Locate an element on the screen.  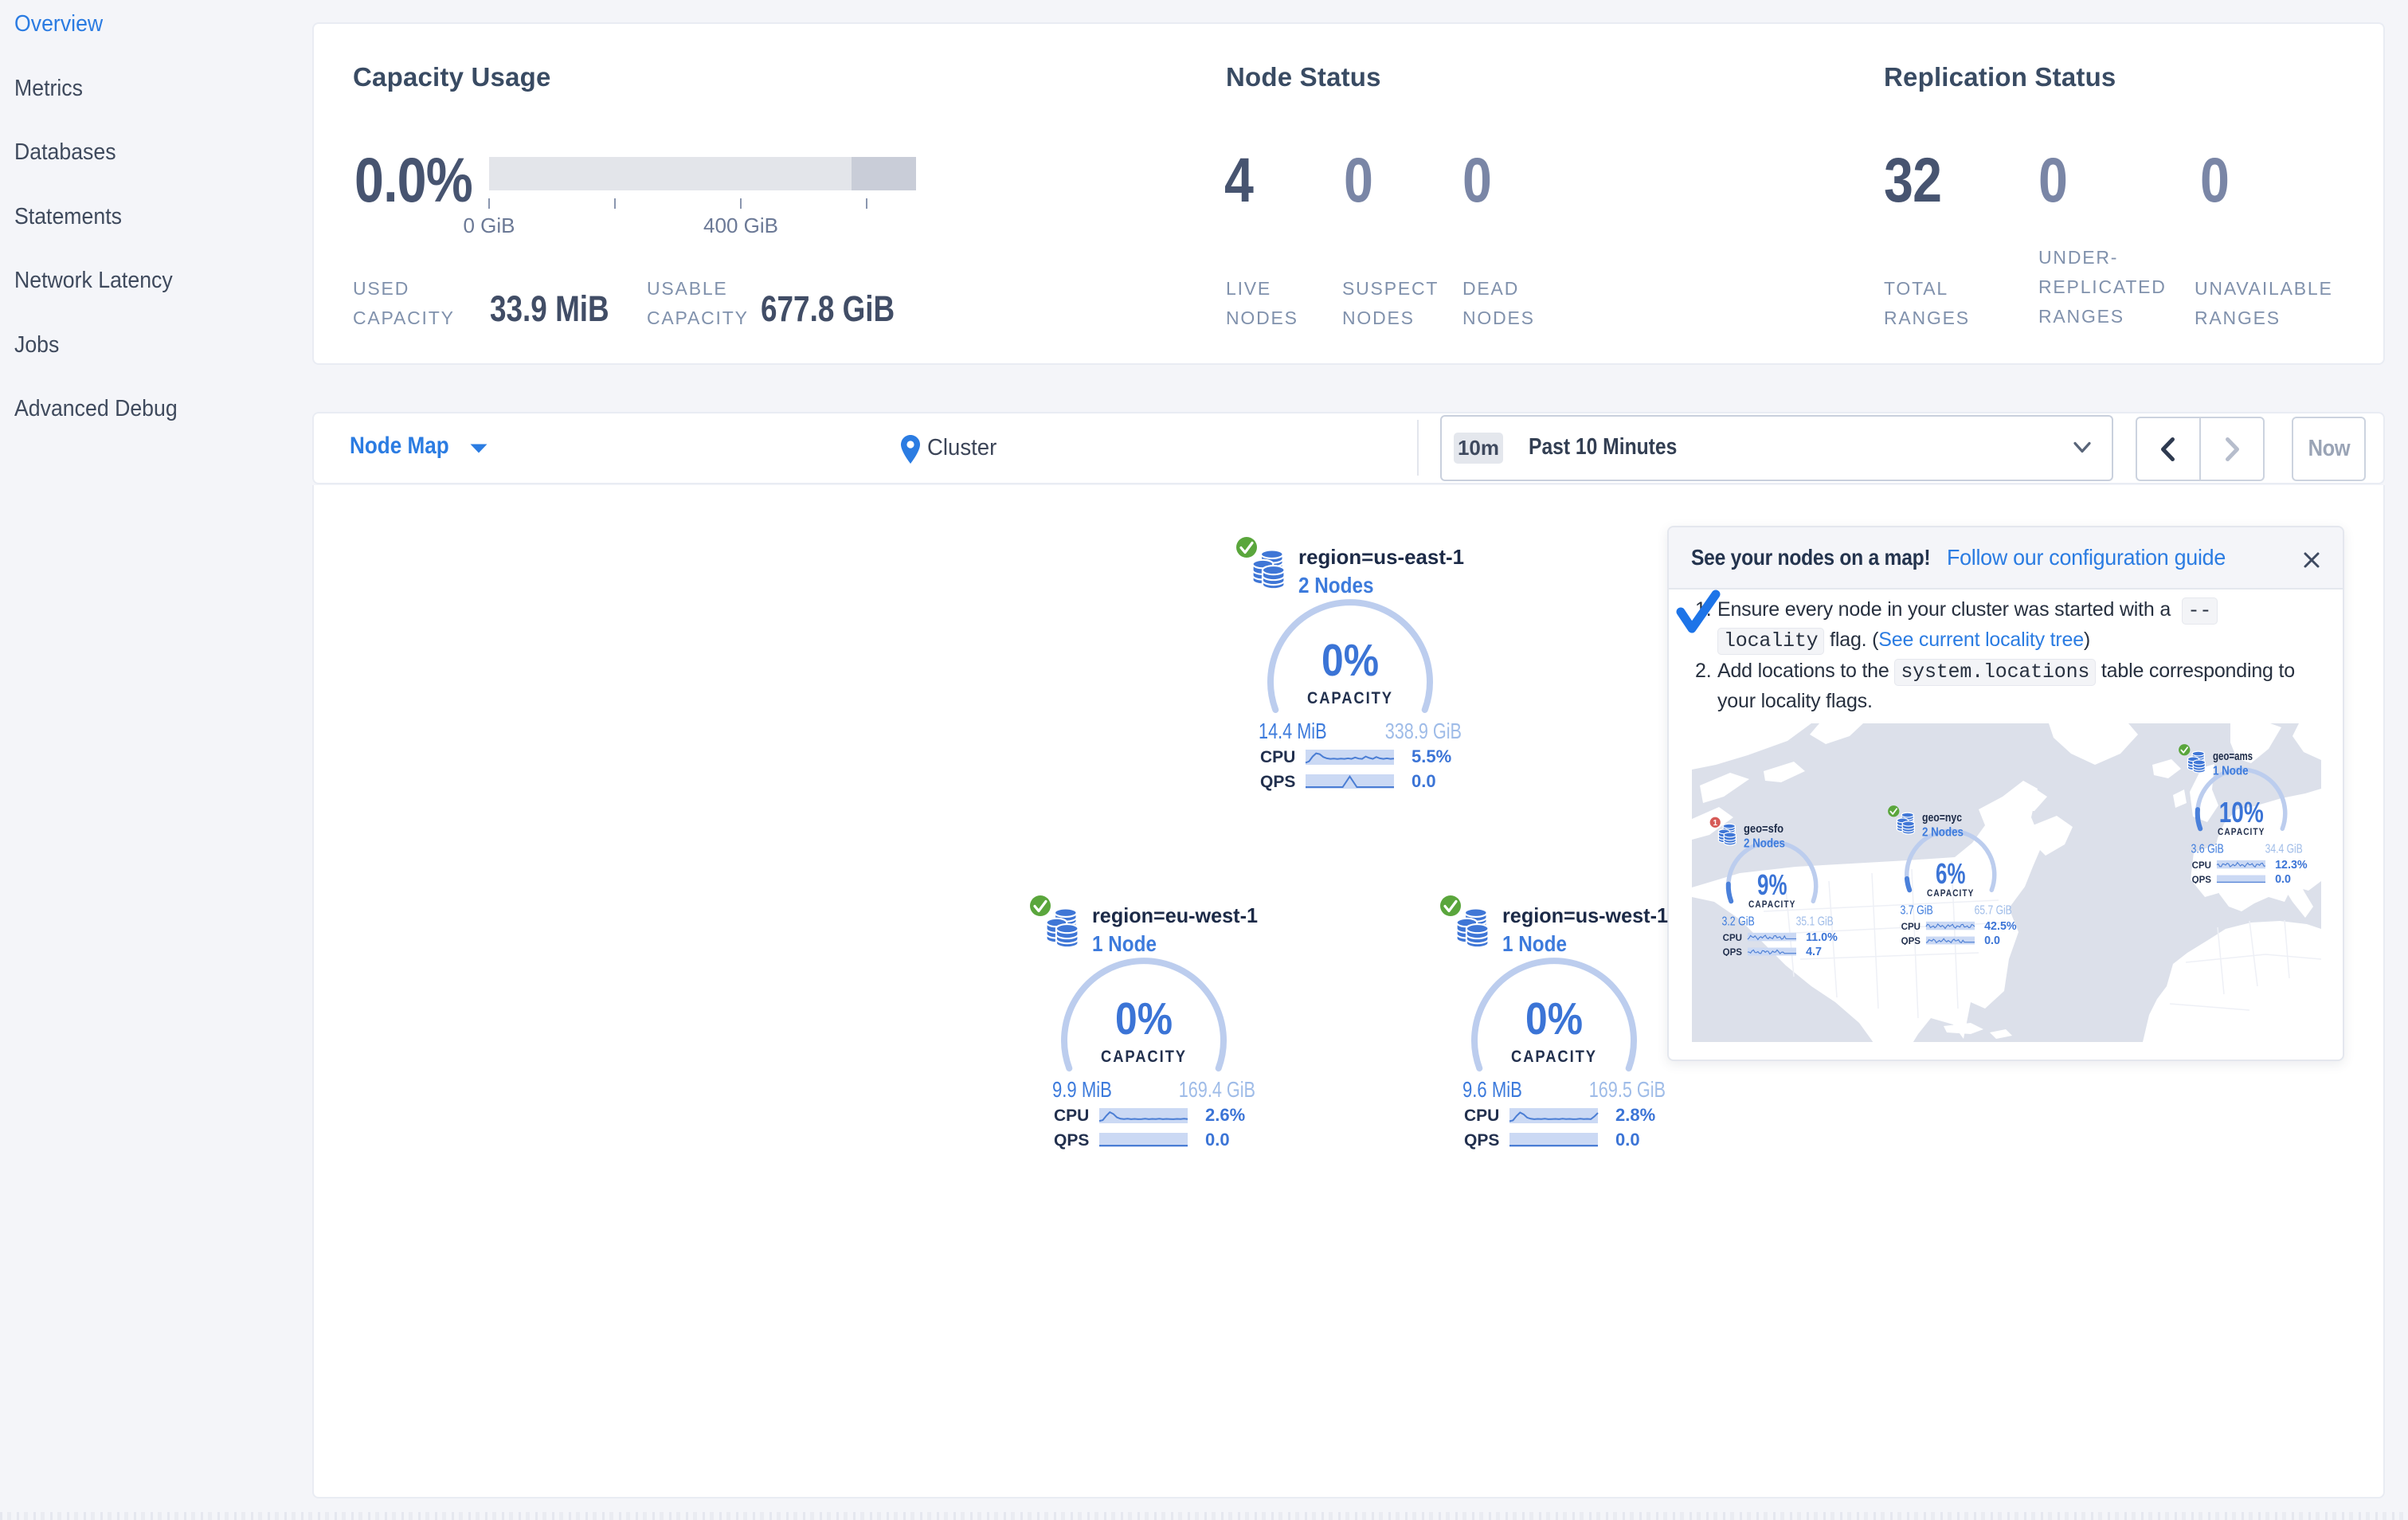
svg-text: 3.6 GiB is located at coordinates (2207, 849).